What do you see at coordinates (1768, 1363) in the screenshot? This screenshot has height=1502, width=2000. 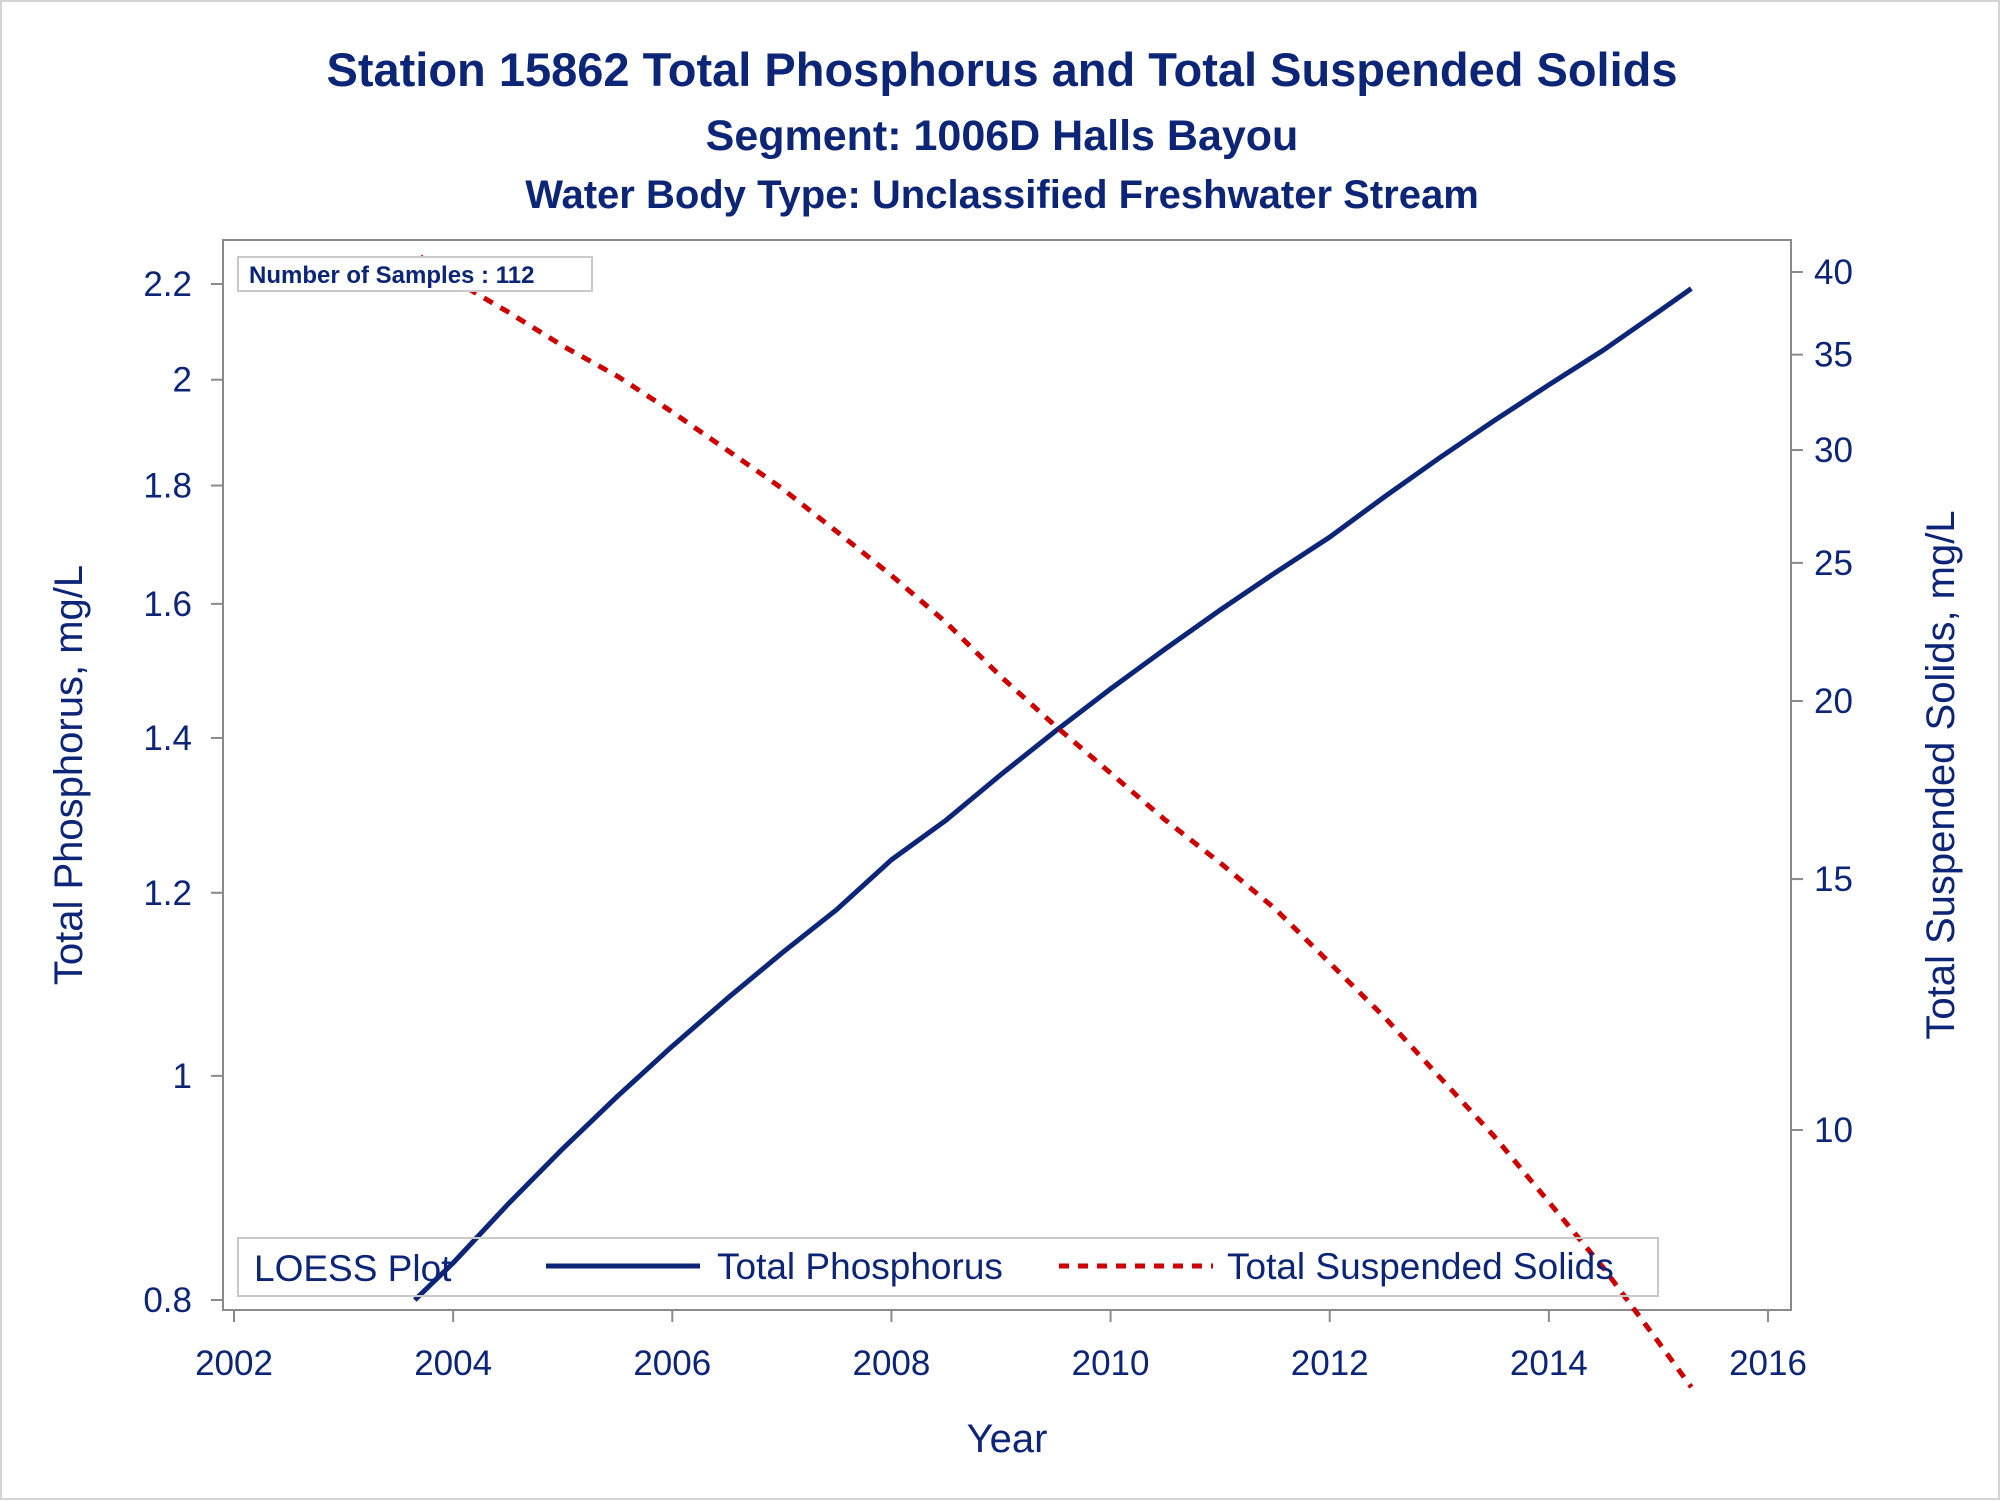 I see `x-tick-label: 2016` at bounding box center [1768, 1363].